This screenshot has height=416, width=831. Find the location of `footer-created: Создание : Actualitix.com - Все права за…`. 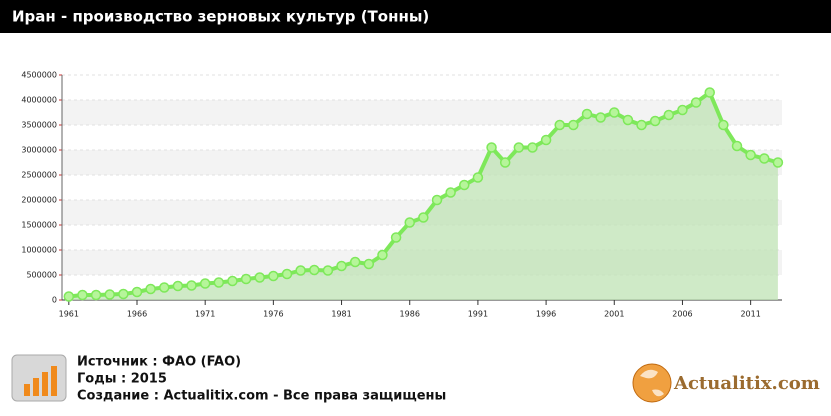

footer-created: Создание : Actualitix.com - Все права за… is located at coordinates (261, 396).